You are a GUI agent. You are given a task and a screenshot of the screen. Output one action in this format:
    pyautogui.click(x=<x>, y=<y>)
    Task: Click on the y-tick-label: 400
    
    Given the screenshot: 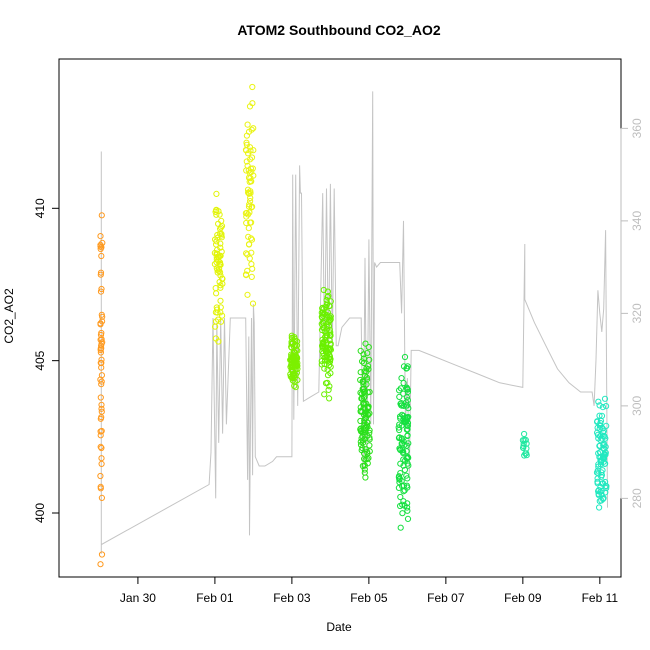 What is the action you would take?
    pyautogui.click(x=40, y=513)
    